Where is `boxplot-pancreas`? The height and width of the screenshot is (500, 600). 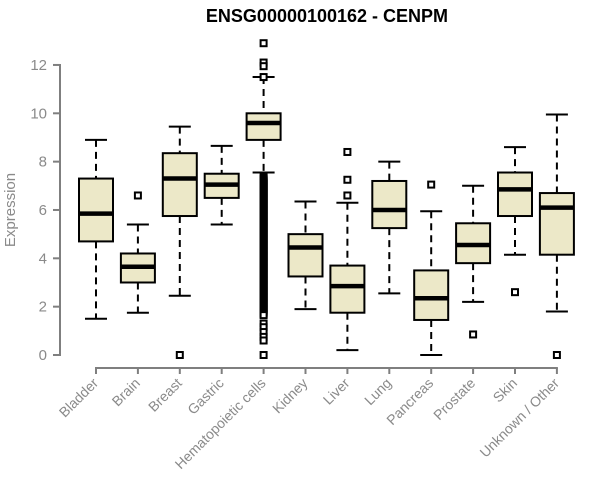
boxplot-pancreas is located at coordinates (431, 268).